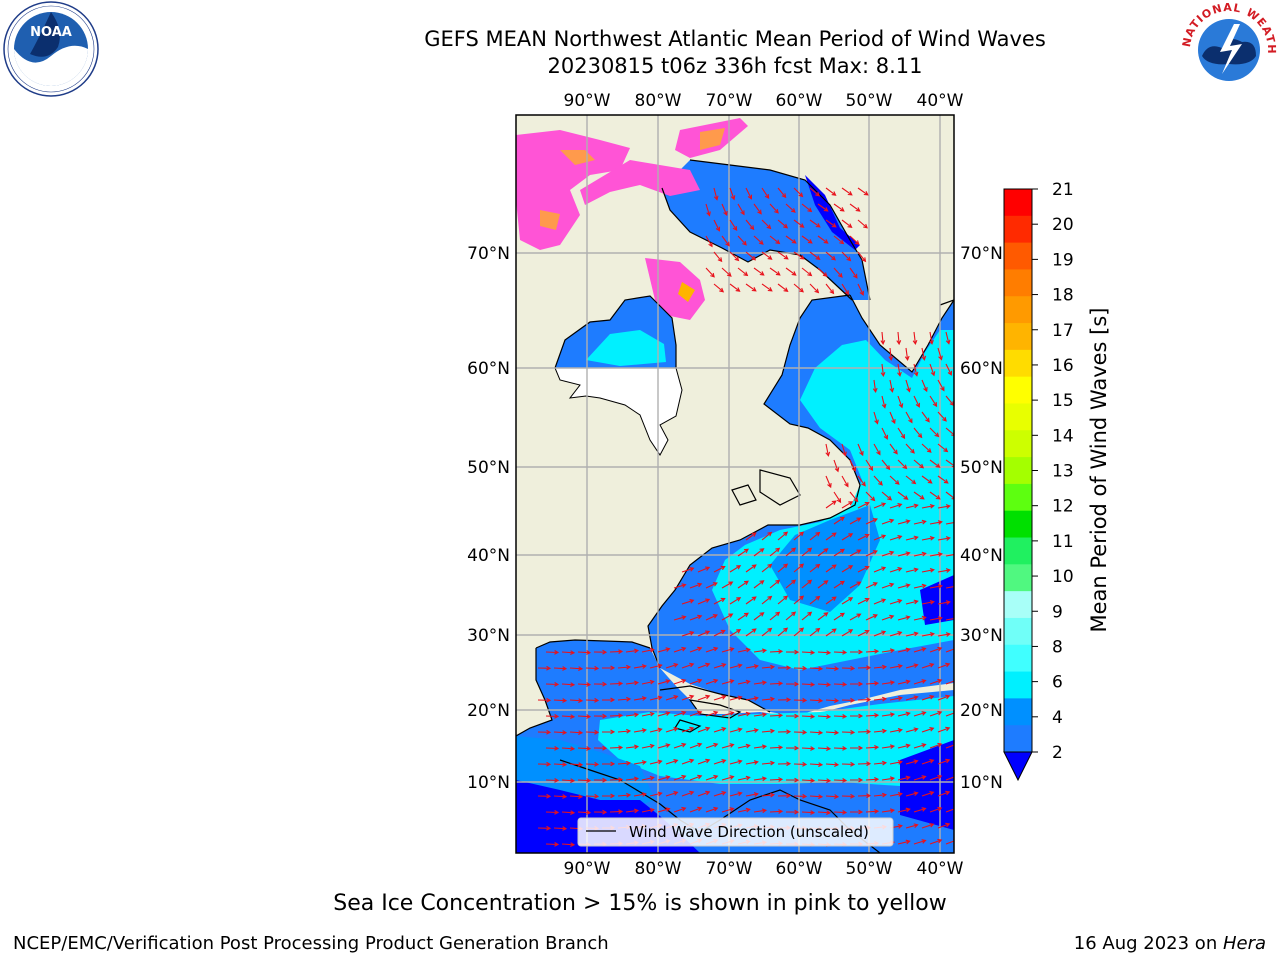  I want to click on noaa-logo-text: NOAA, so click(51, 32).